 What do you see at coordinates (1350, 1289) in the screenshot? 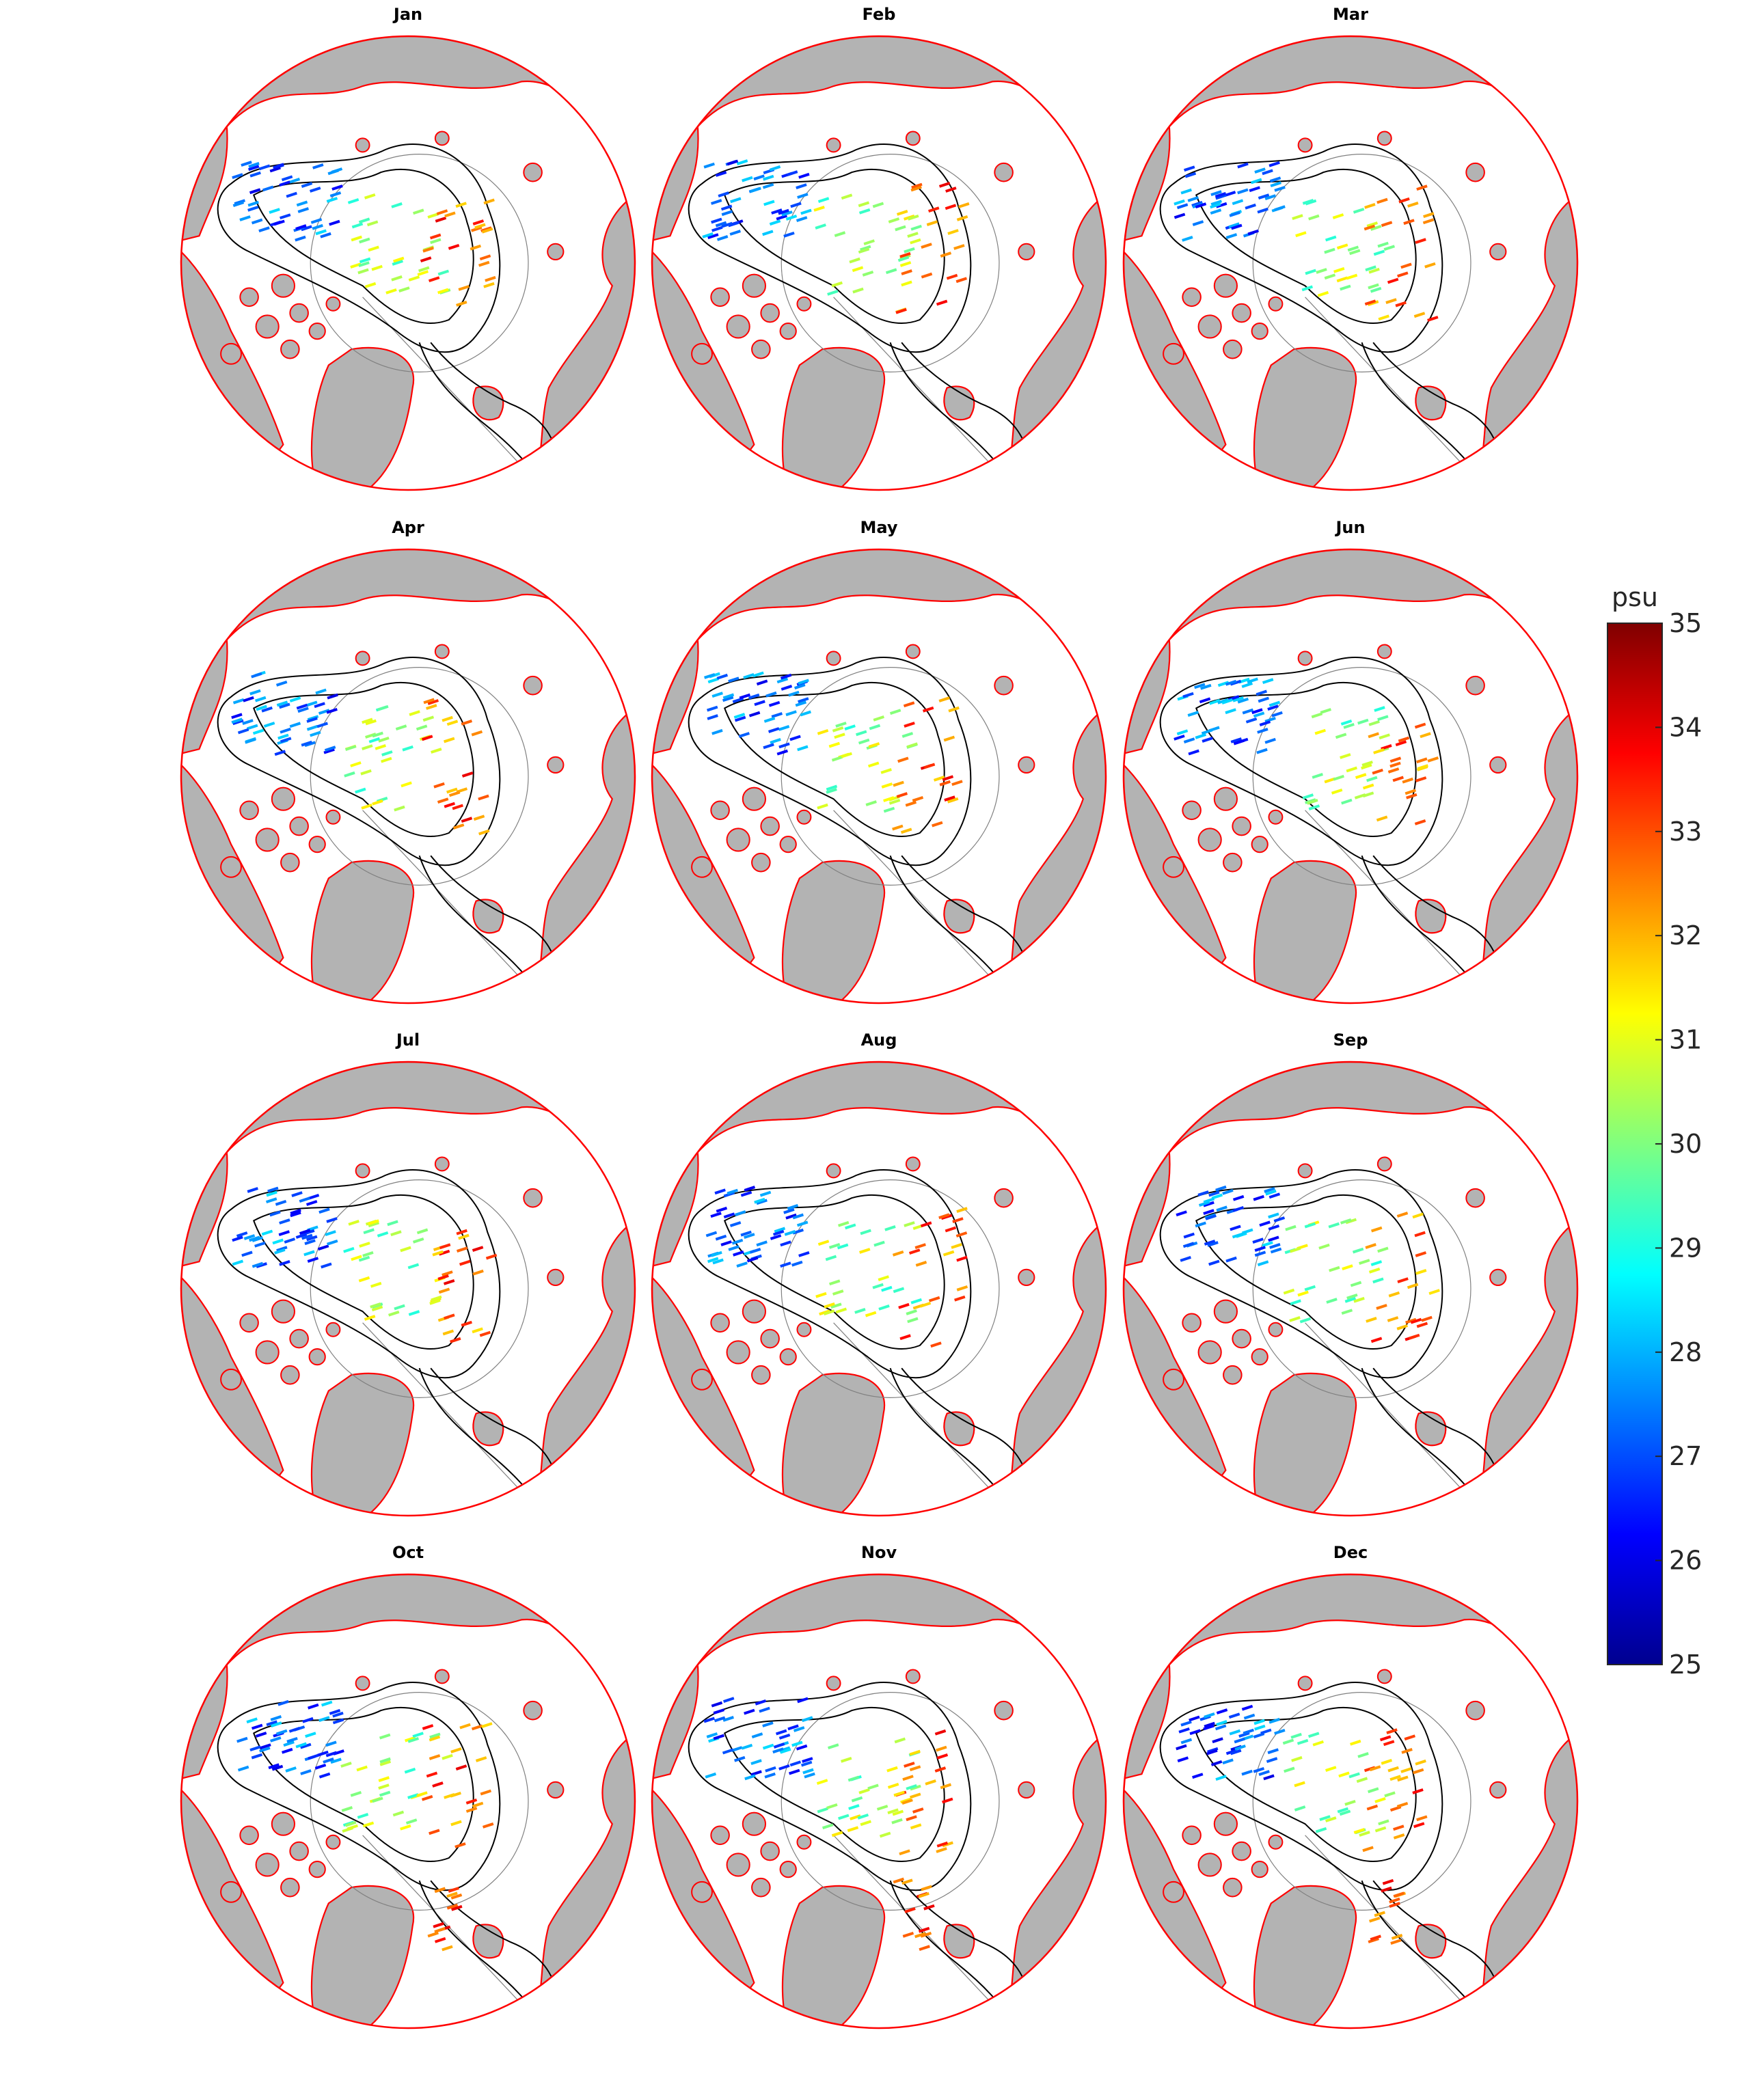
I see `map-frame` at bounding box center [1350, 1289].